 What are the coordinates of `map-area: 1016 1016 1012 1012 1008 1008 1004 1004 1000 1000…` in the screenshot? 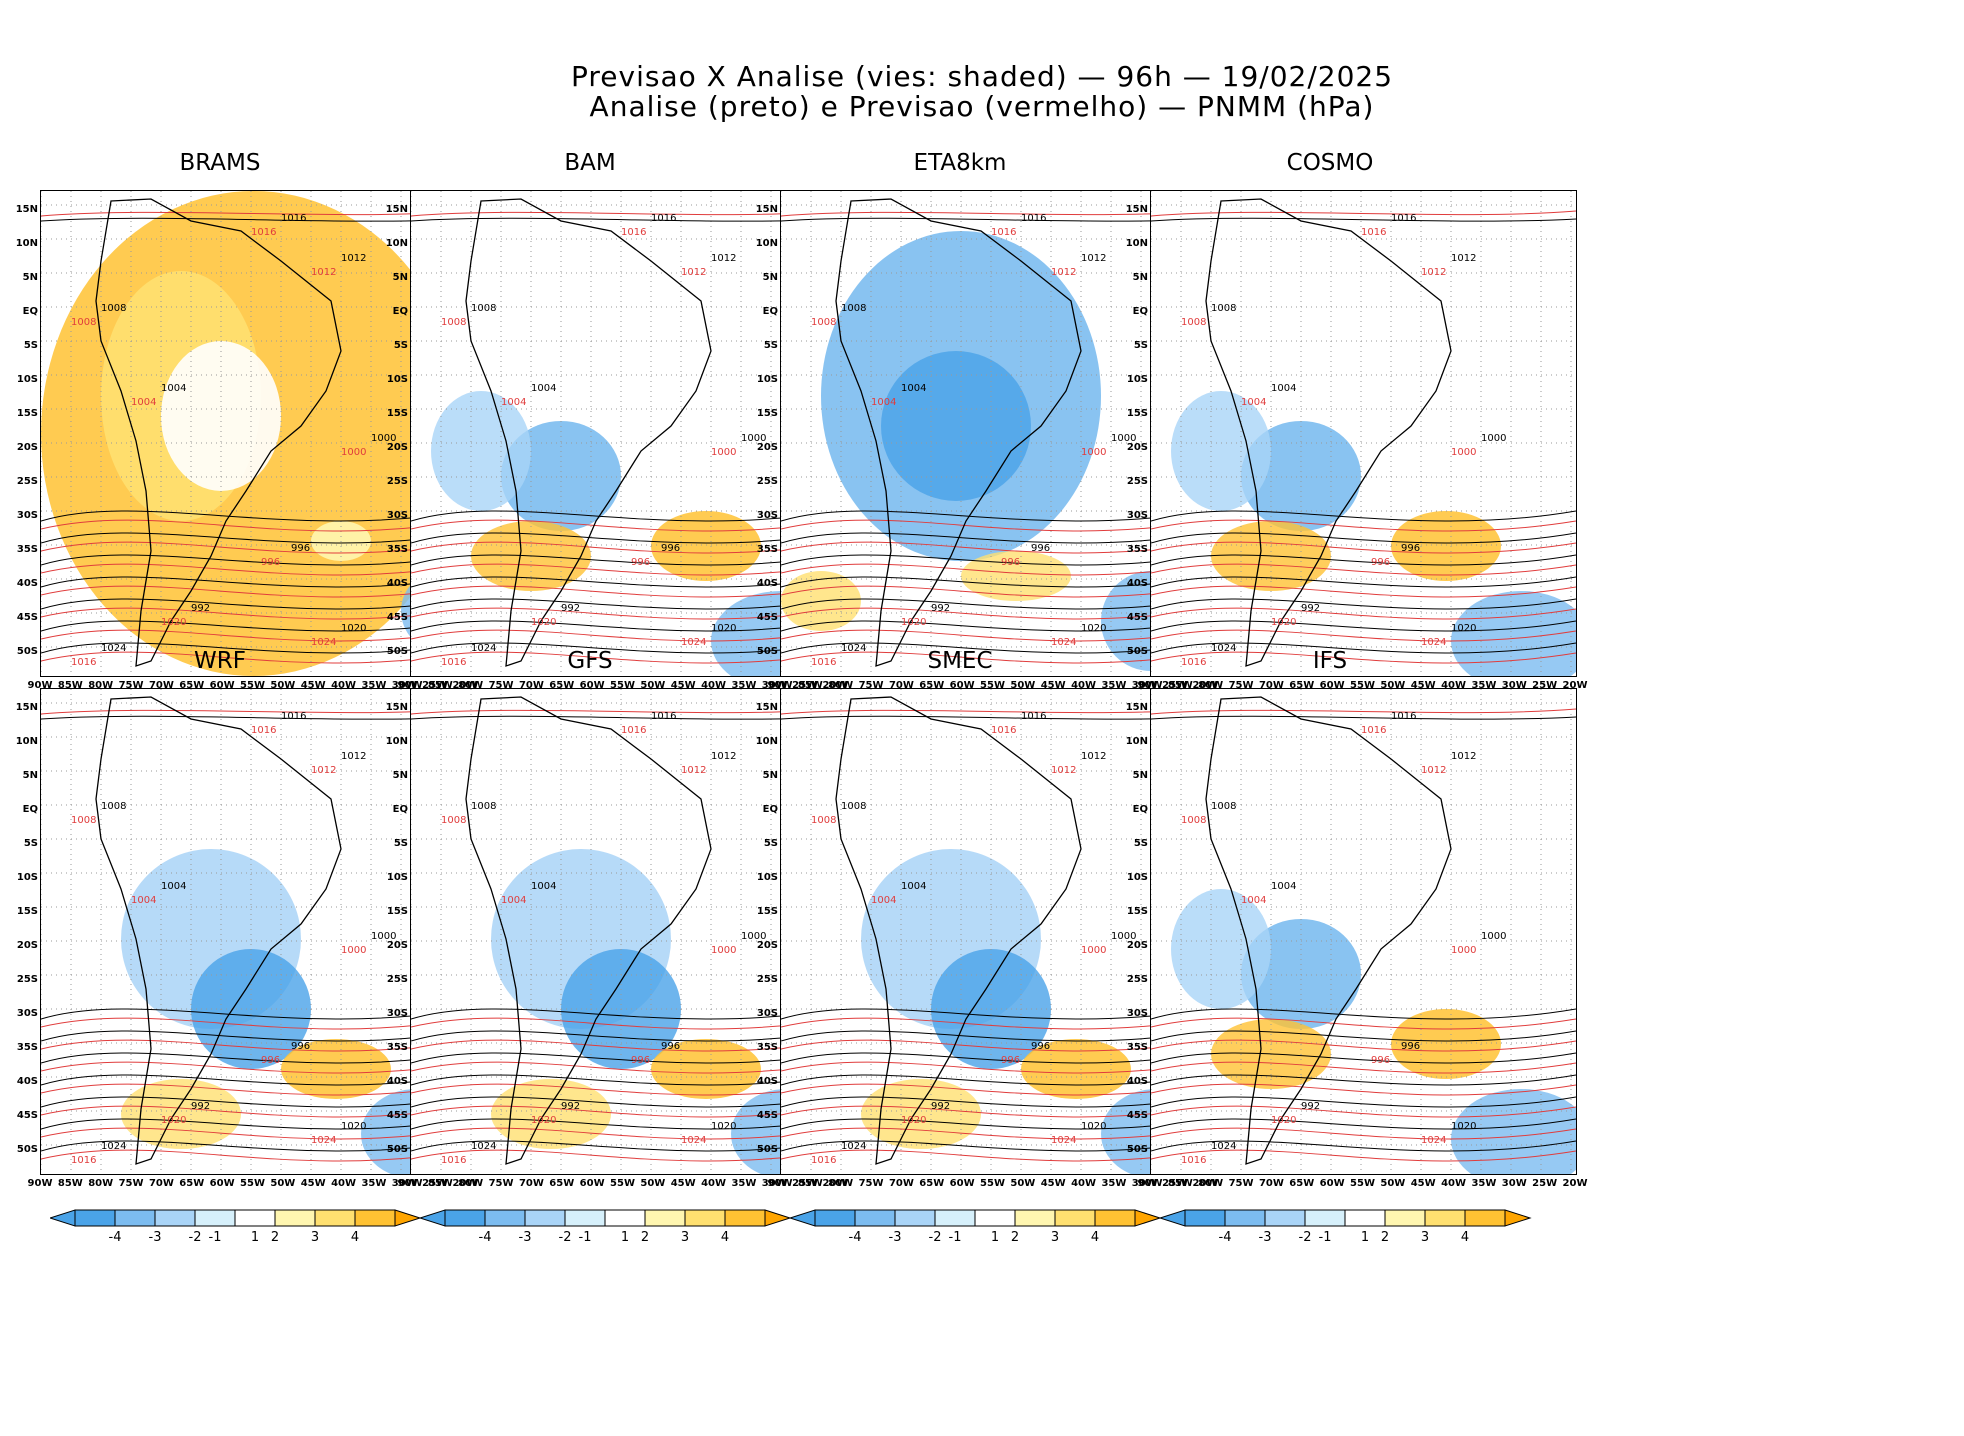 It's located at (253, 931).